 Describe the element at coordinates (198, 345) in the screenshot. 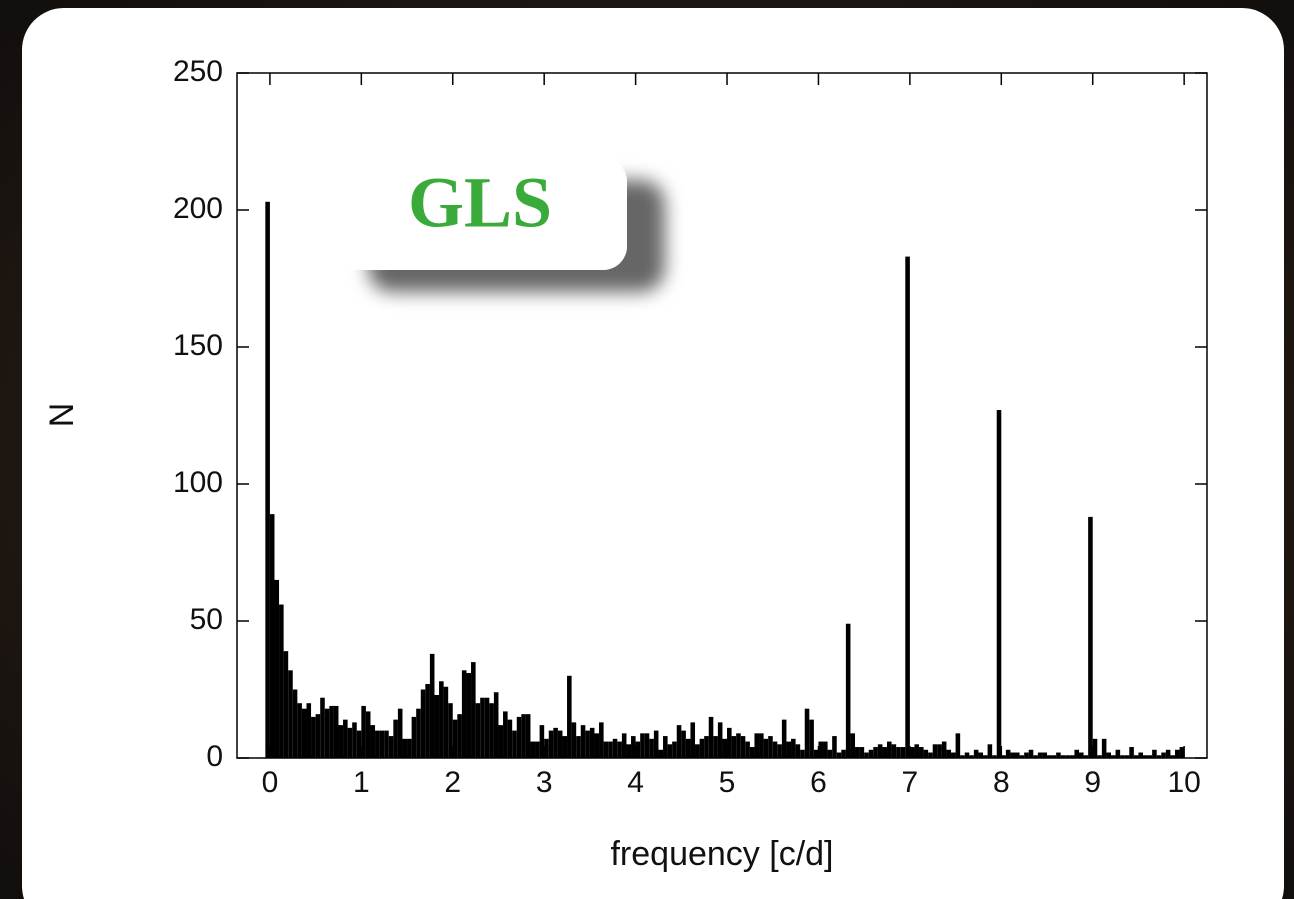

I see `y-tick-label: 150` at that location.